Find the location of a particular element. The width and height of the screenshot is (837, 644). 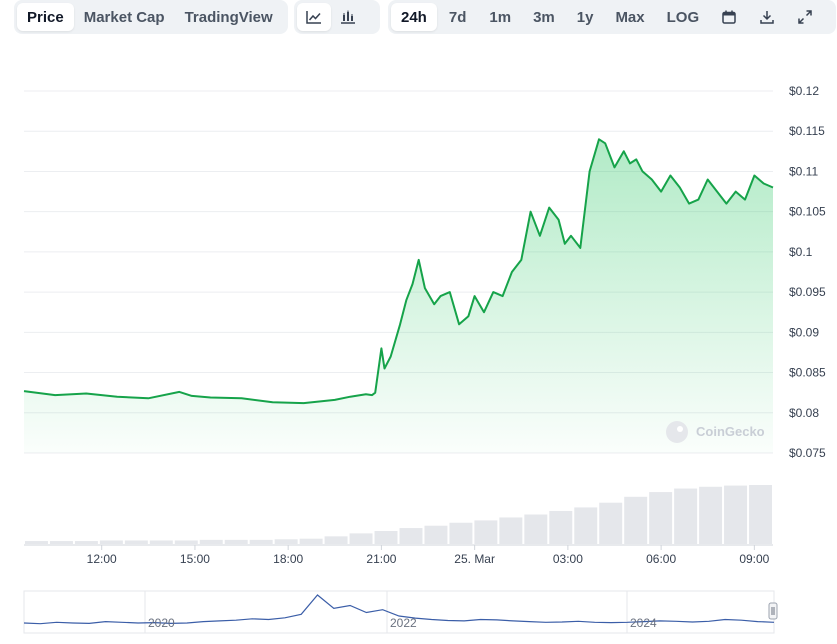

y-tick-label: $0.08 is located at coordinates (804, 413).